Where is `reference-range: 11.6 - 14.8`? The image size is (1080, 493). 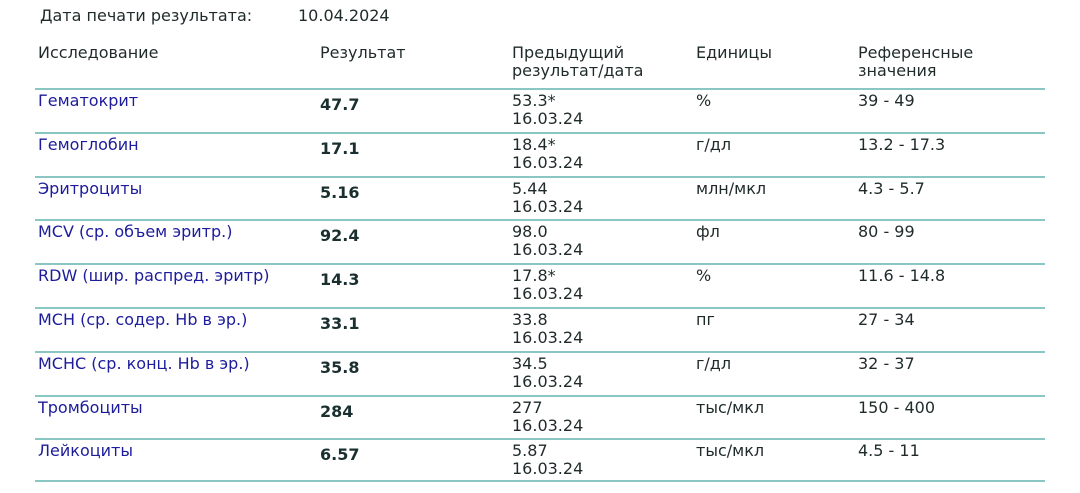 reference-range: 11.6 - 14.8 is located at coordinates (902, 276).